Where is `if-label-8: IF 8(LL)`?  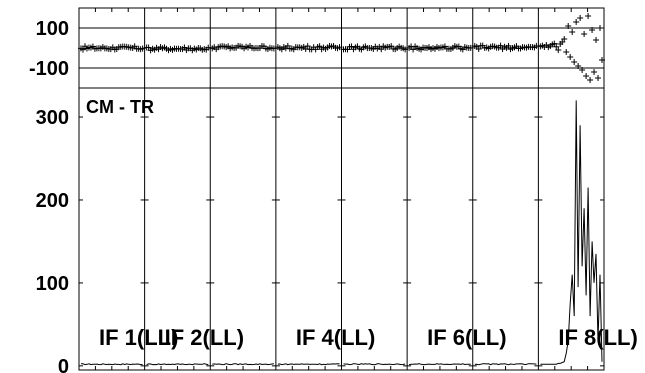
if-label-8: IF 8(LL) is located at coordinates (597, 337).